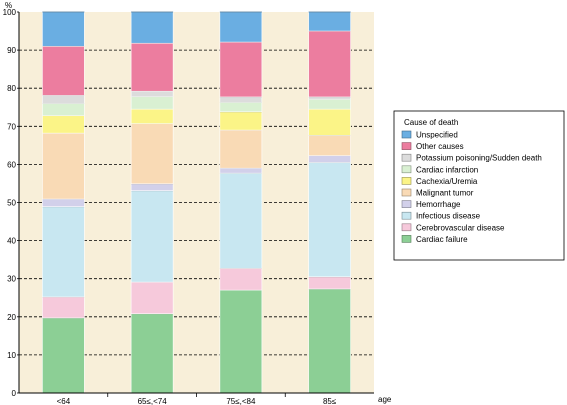 The image size is (567, 405). I want to click on x-axis-label: age, so click(385, 399).